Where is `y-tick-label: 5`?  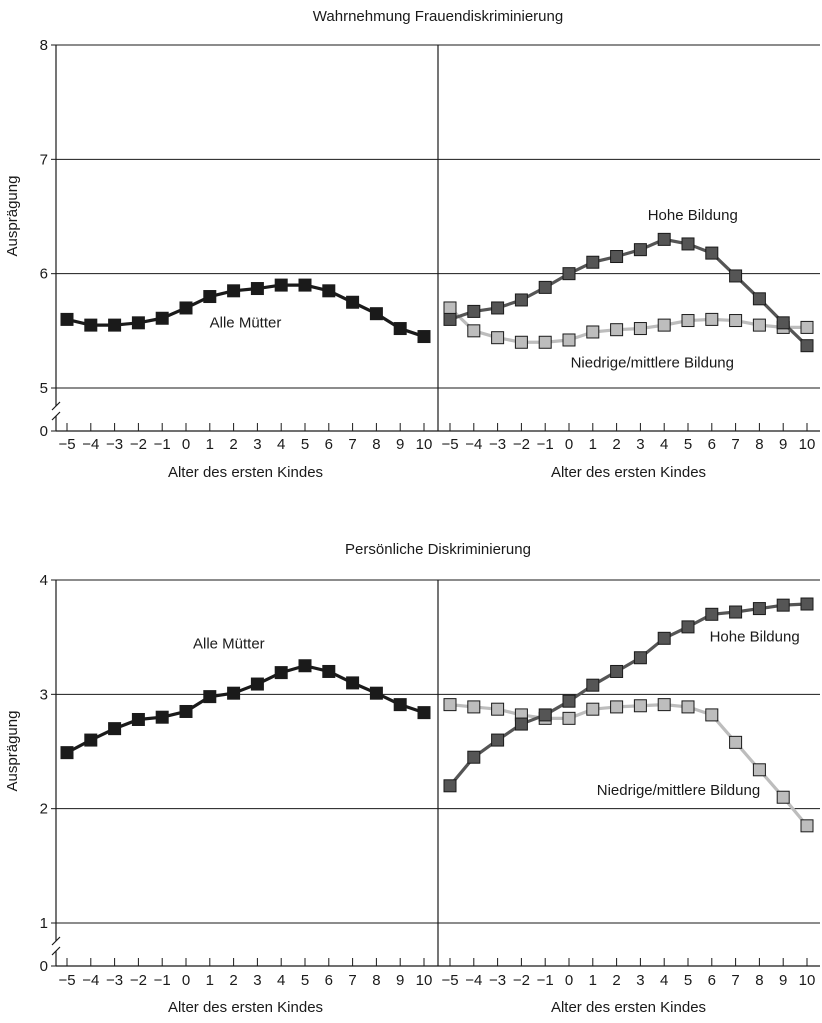 y-tick-label: 5 is located at coordinates (44, 388).